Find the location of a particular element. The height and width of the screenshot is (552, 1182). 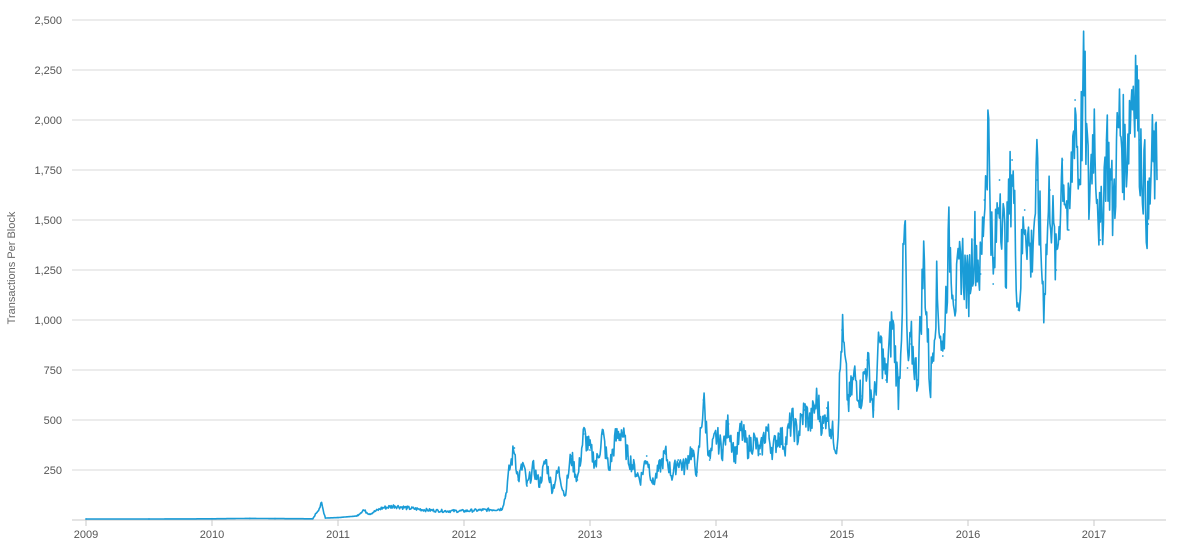

x-tick-label: 2012 is located at coordinates (464, 535).